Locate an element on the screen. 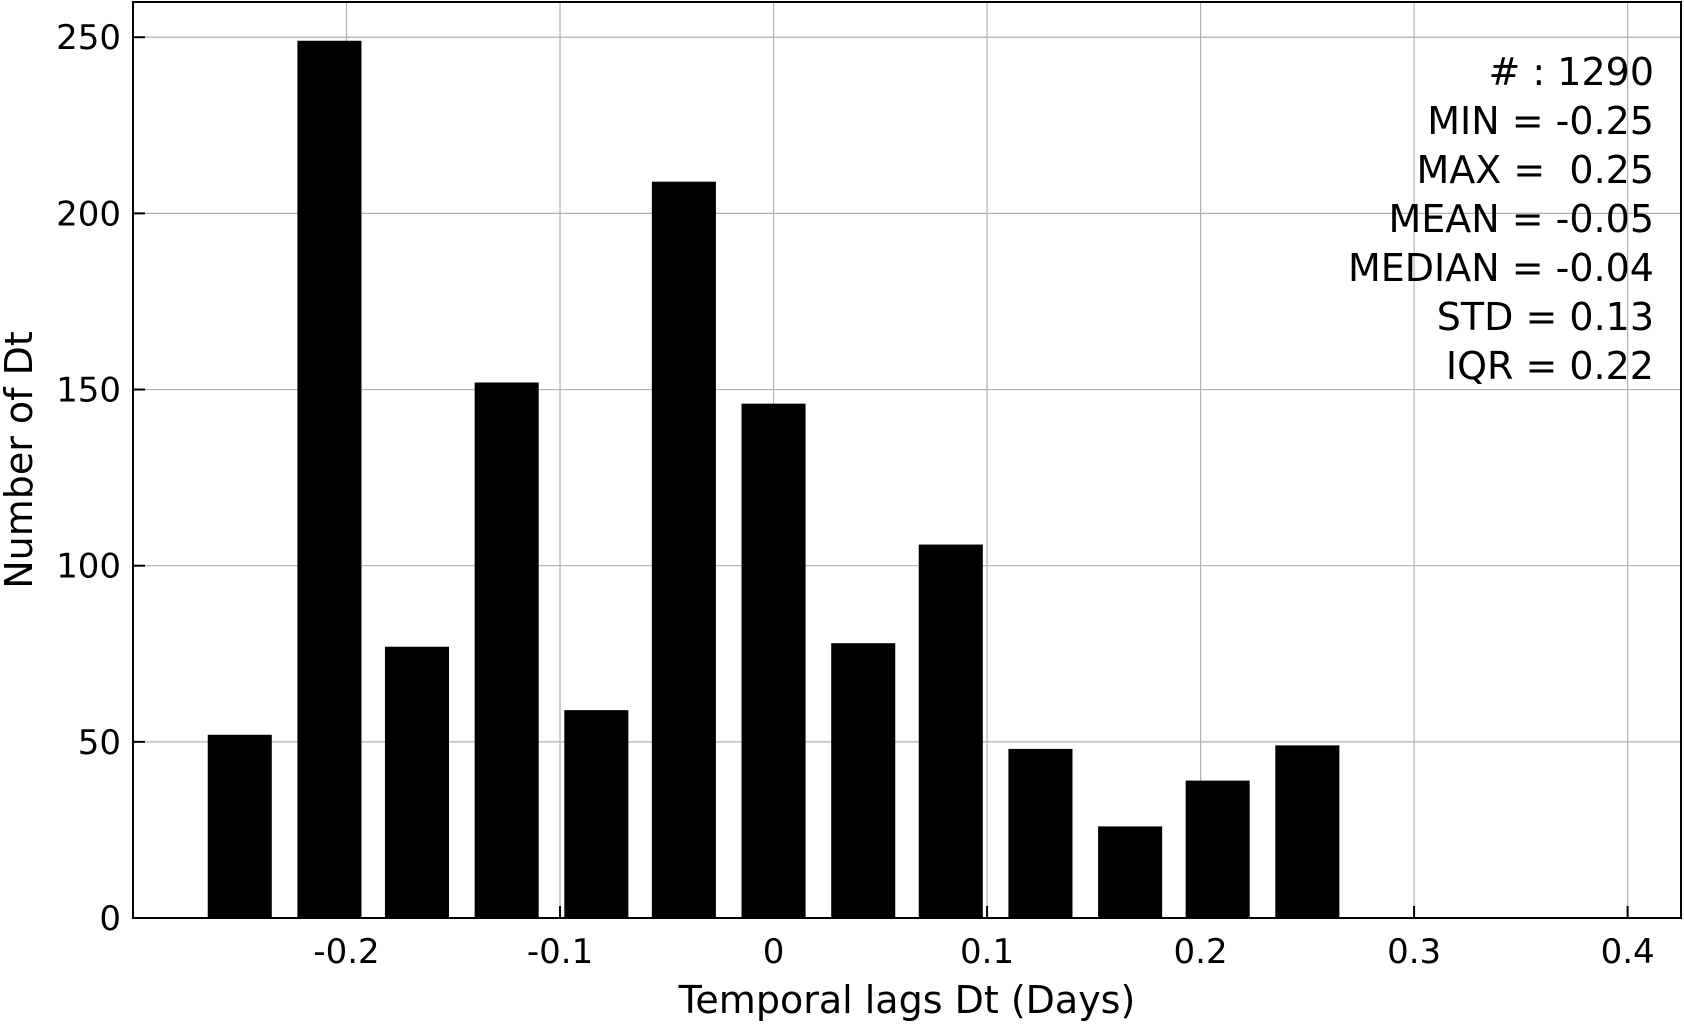 The image size is (1684, 1025). x-axis-label: Temporal lags Dt (Days) is located at coordinates (907, 1000).